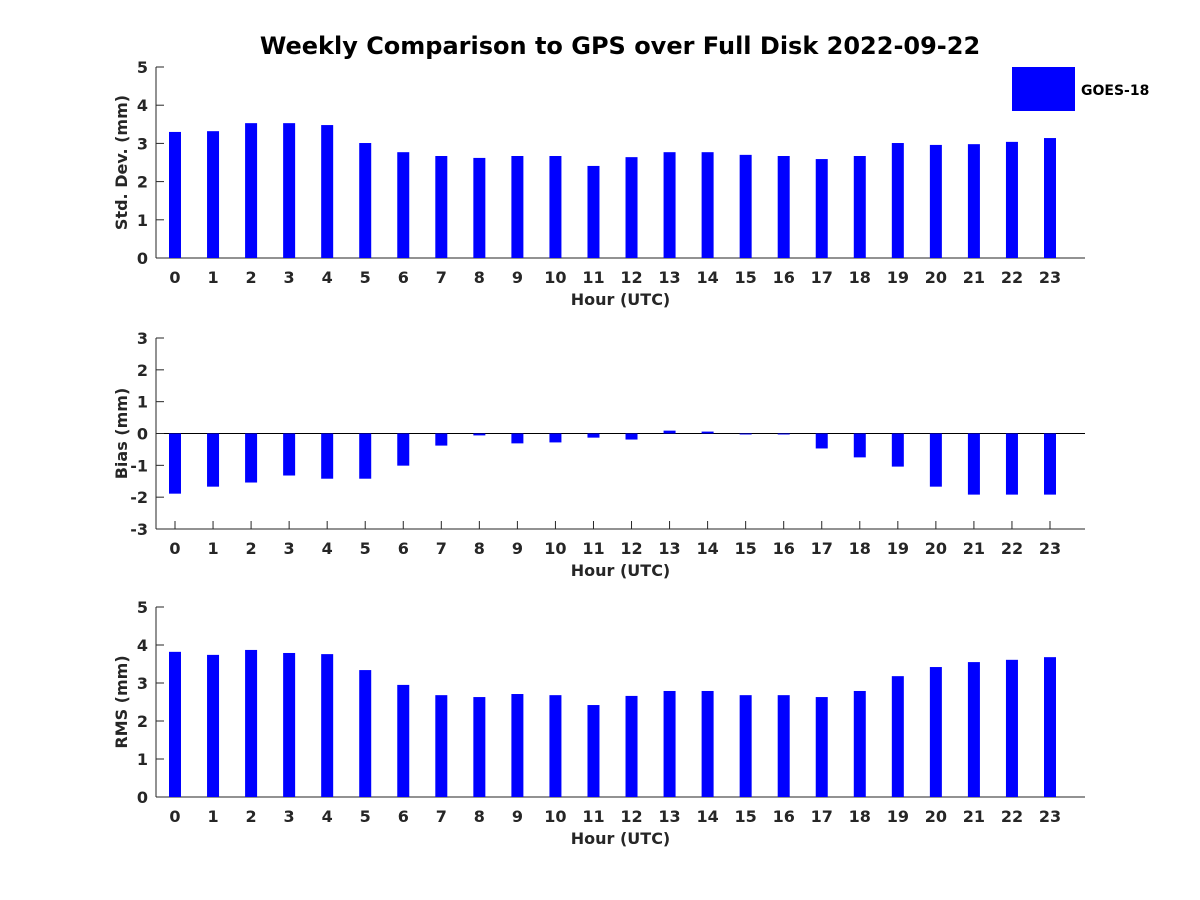 The height and width of the screenshot is (900, 1200). What do you see at coordinates (593, 277) in the screenshot?
I see `x-tick-label: 11` at bounding box center [593, 277].